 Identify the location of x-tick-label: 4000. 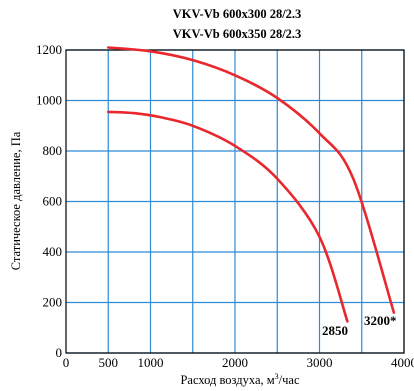
(402, 362).